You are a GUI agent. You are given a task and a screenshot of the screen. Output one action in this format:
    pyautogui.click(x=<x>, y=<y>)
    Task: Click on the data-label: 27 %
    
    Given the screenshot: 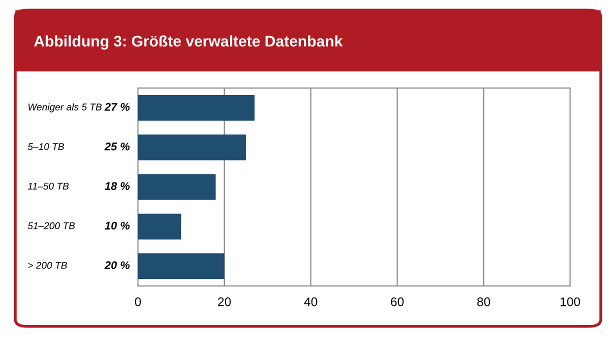 What is the action you would take?
    pyautogui.click(x=117, y=106)
    